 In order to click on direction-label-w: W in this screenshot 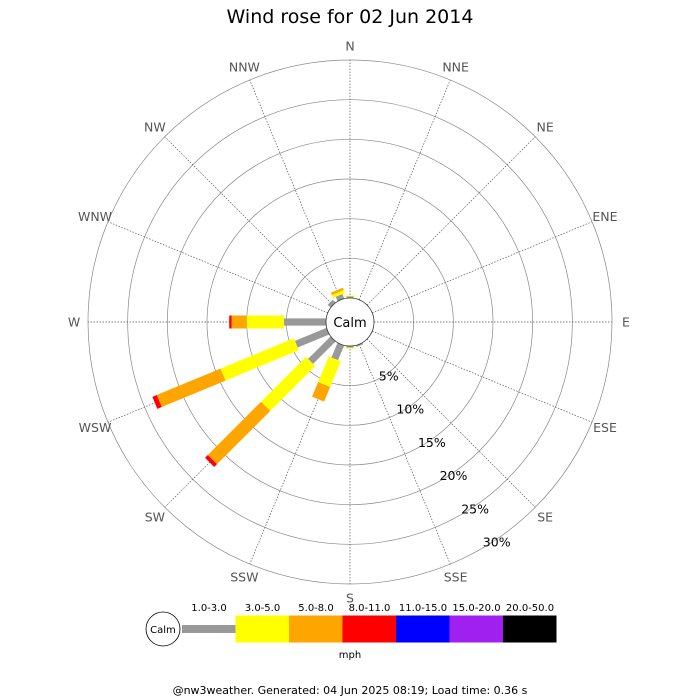, I will do `click(74, 322)`.